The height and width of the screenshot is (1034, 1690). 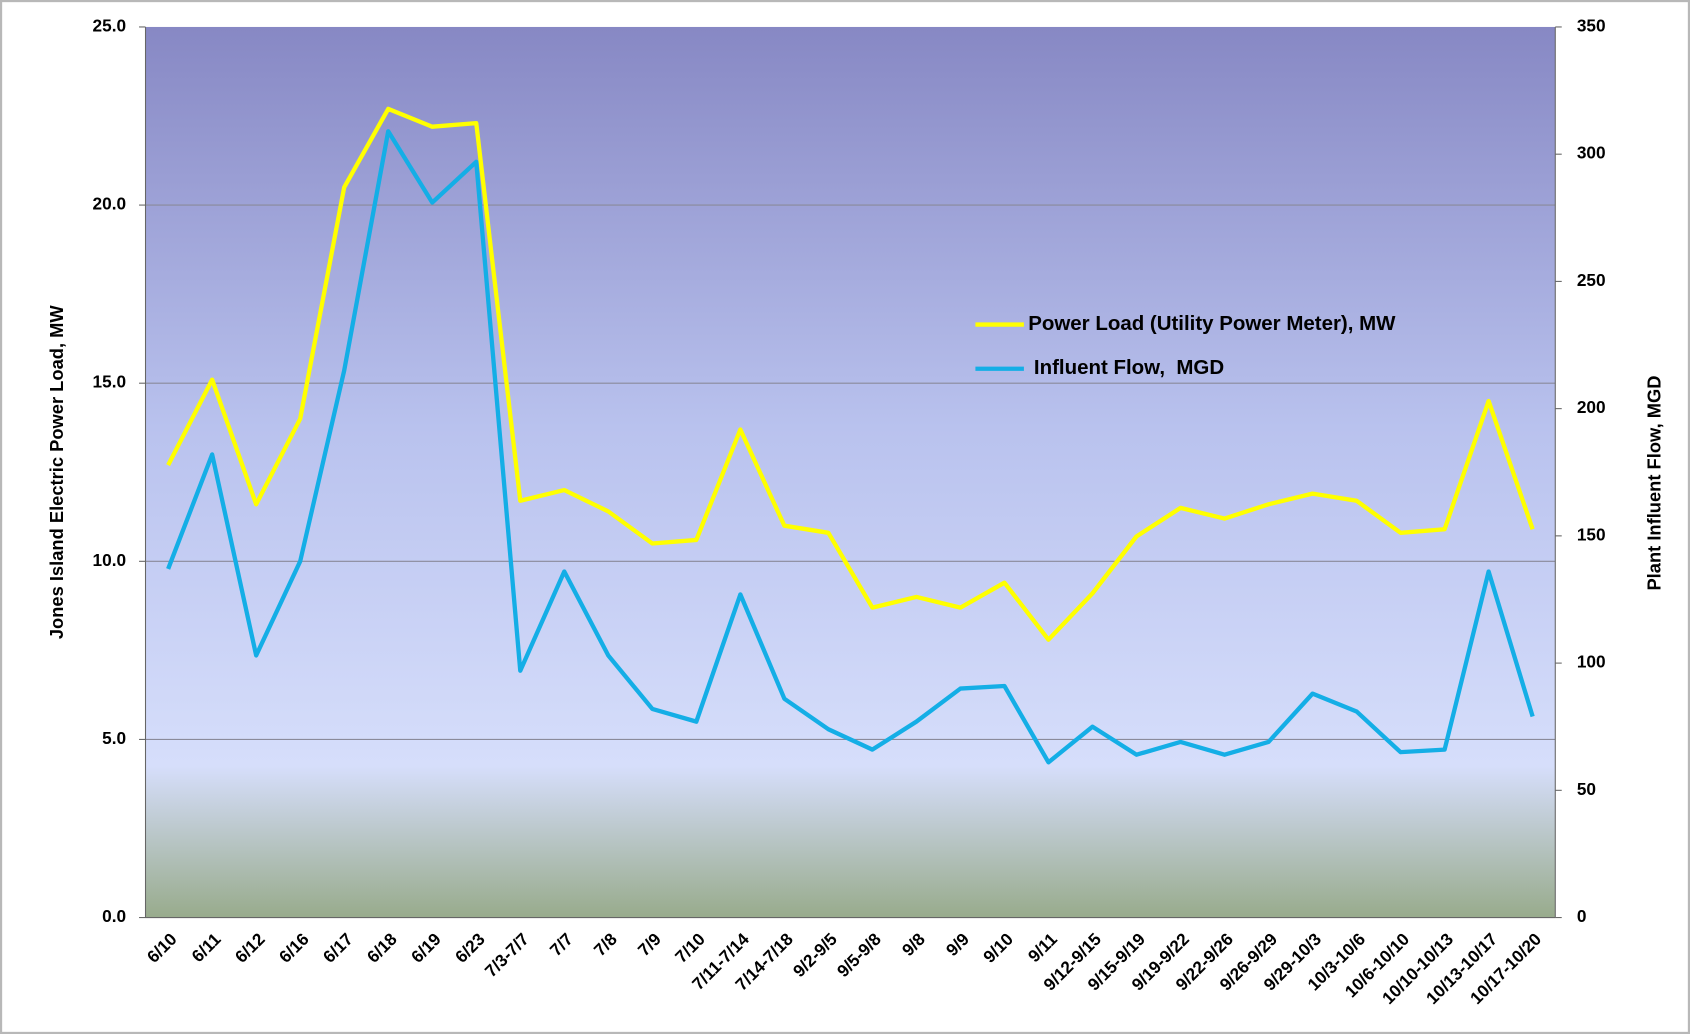 What do you see at coordinates (1212, 323) in the screenshot?
I see `legend-label: Power Load (Utility Power Meter), MW` at bounding box center [1212, 323].